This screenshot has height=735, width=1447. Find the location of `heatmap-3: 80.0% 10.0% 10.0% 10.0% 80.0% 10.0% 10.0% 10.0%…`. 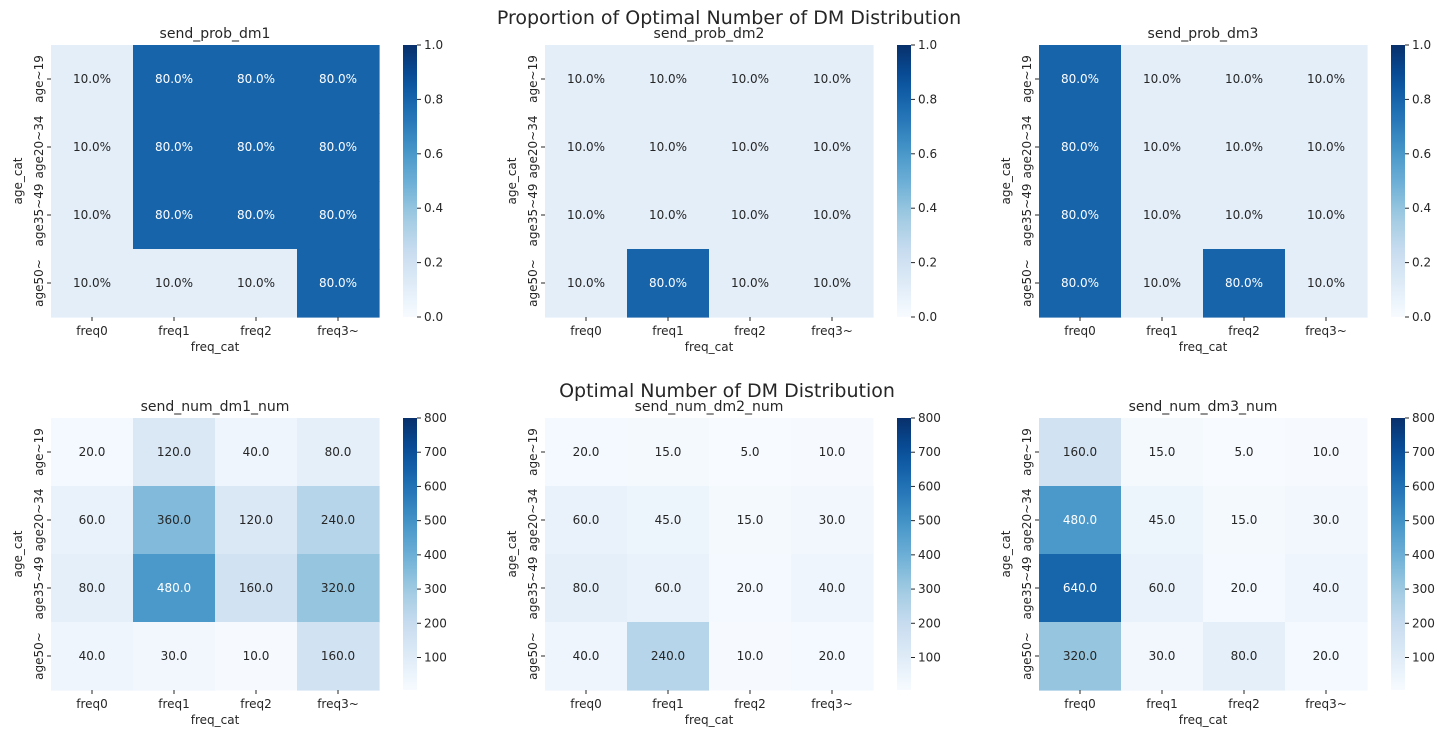

heatmap-3: 80.0% 10.0% 10.0% 10.0% 80.0% 10.0% 10.0% 10.0%… is located at coordinates (1215, 190).